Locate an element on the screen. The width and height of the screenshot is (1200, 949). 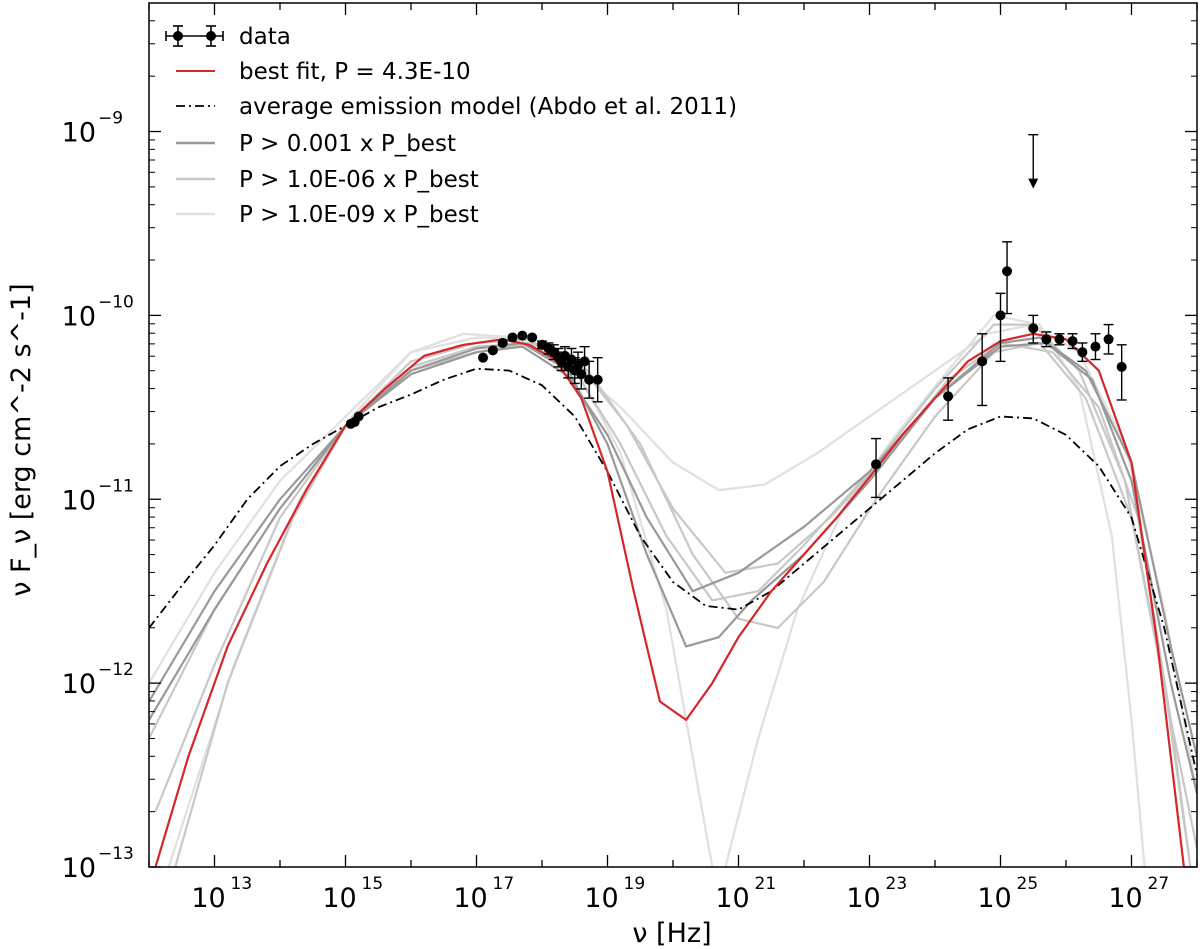
x-tick-label-23: 10 is located at coordinates (863, 898).